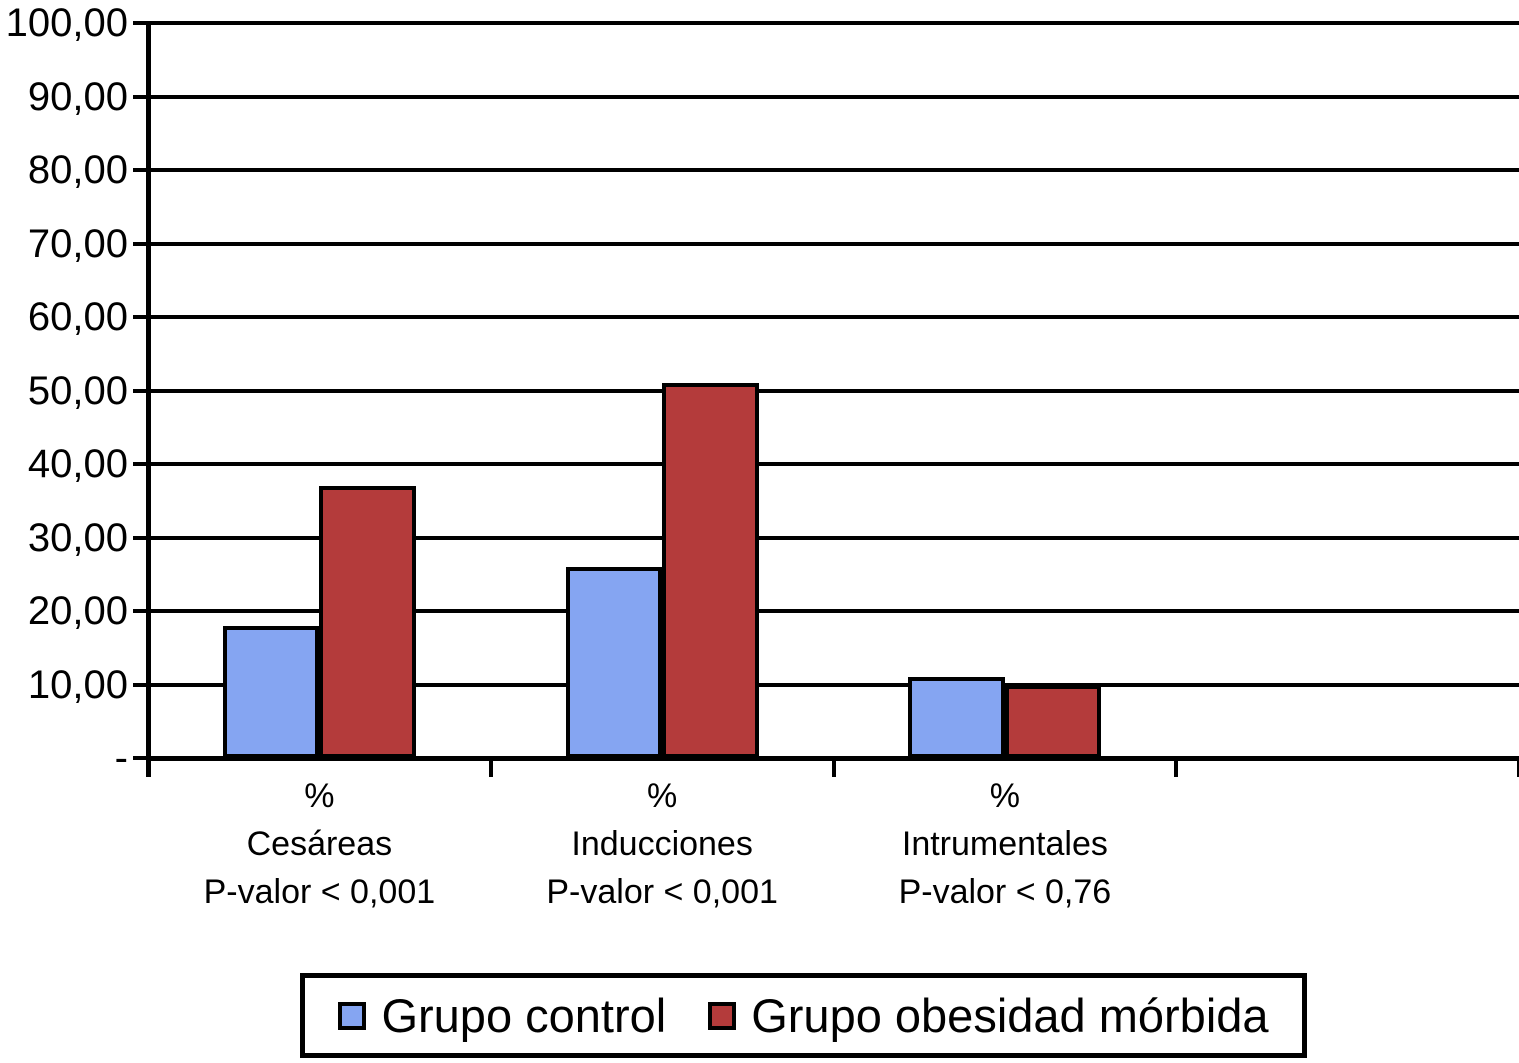  What do you see at coordinates (77, 611) in the screenshot?
I see `y-axis-label-20: 20,00` at bounding box center [77, 611].